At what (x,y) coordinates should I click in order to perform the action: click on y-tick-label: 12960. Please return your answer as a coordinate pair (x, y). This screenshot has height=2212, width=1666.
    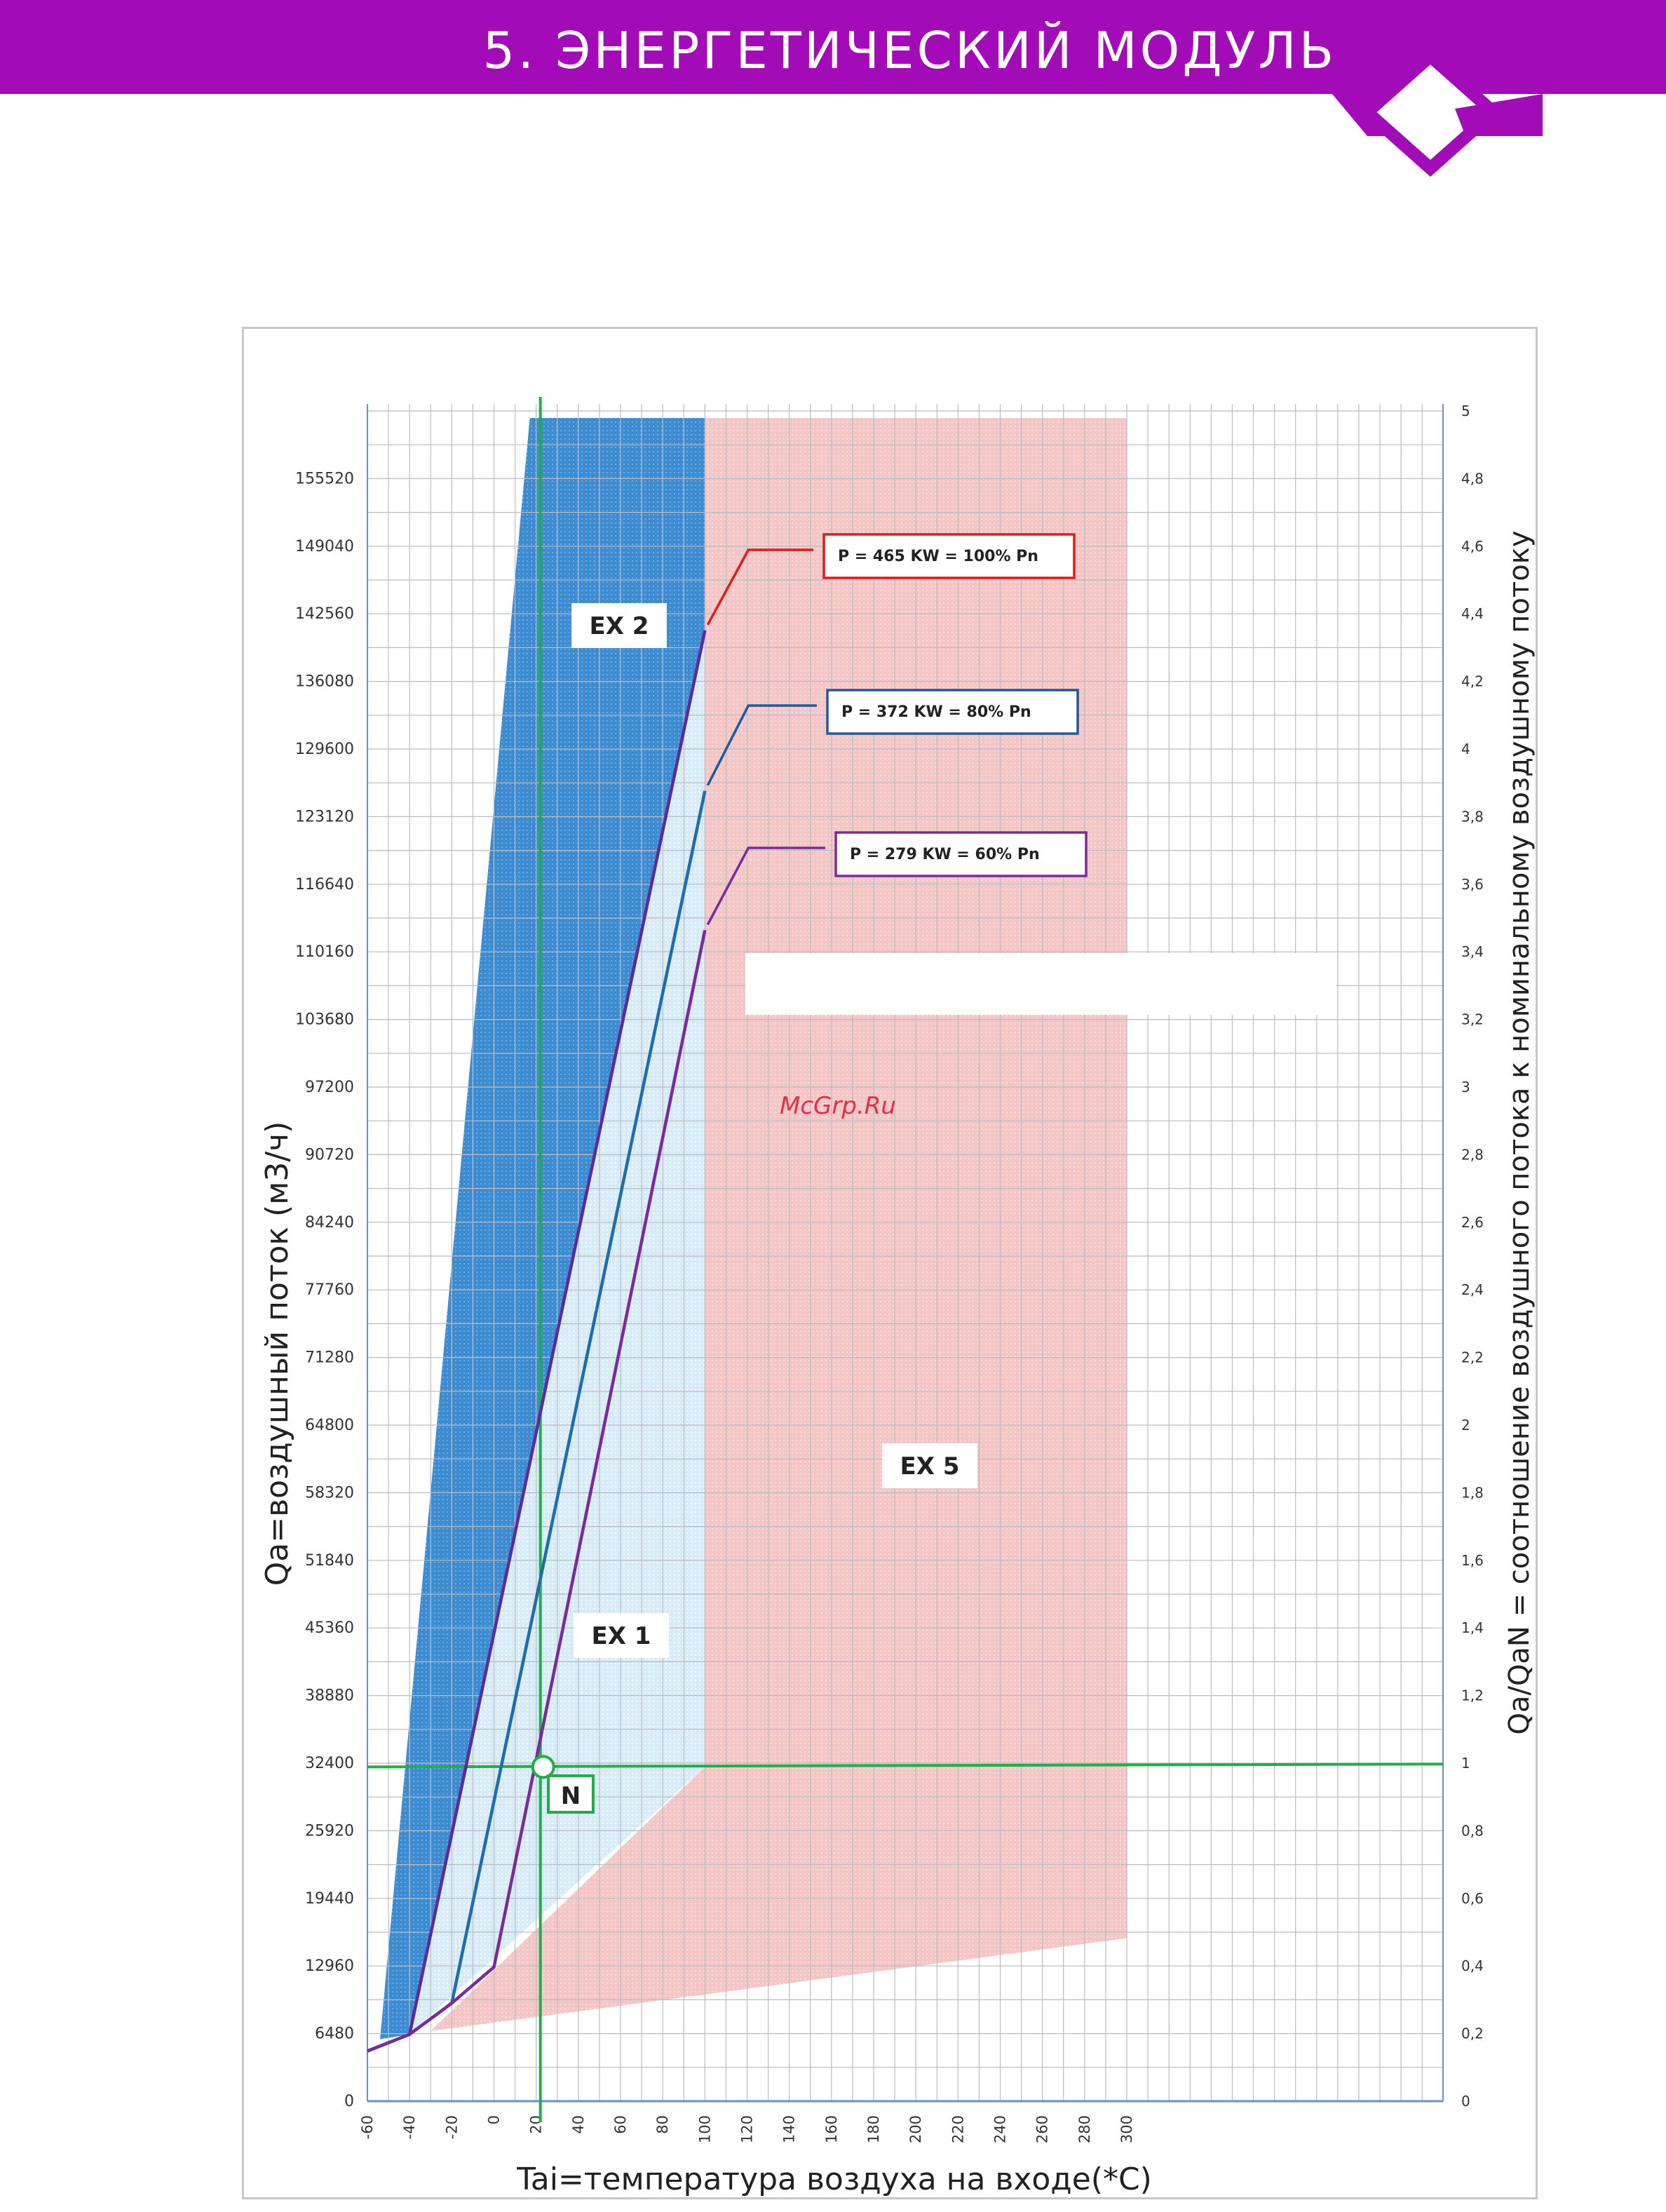
    Looking at the image, I should click on (329, 1966).